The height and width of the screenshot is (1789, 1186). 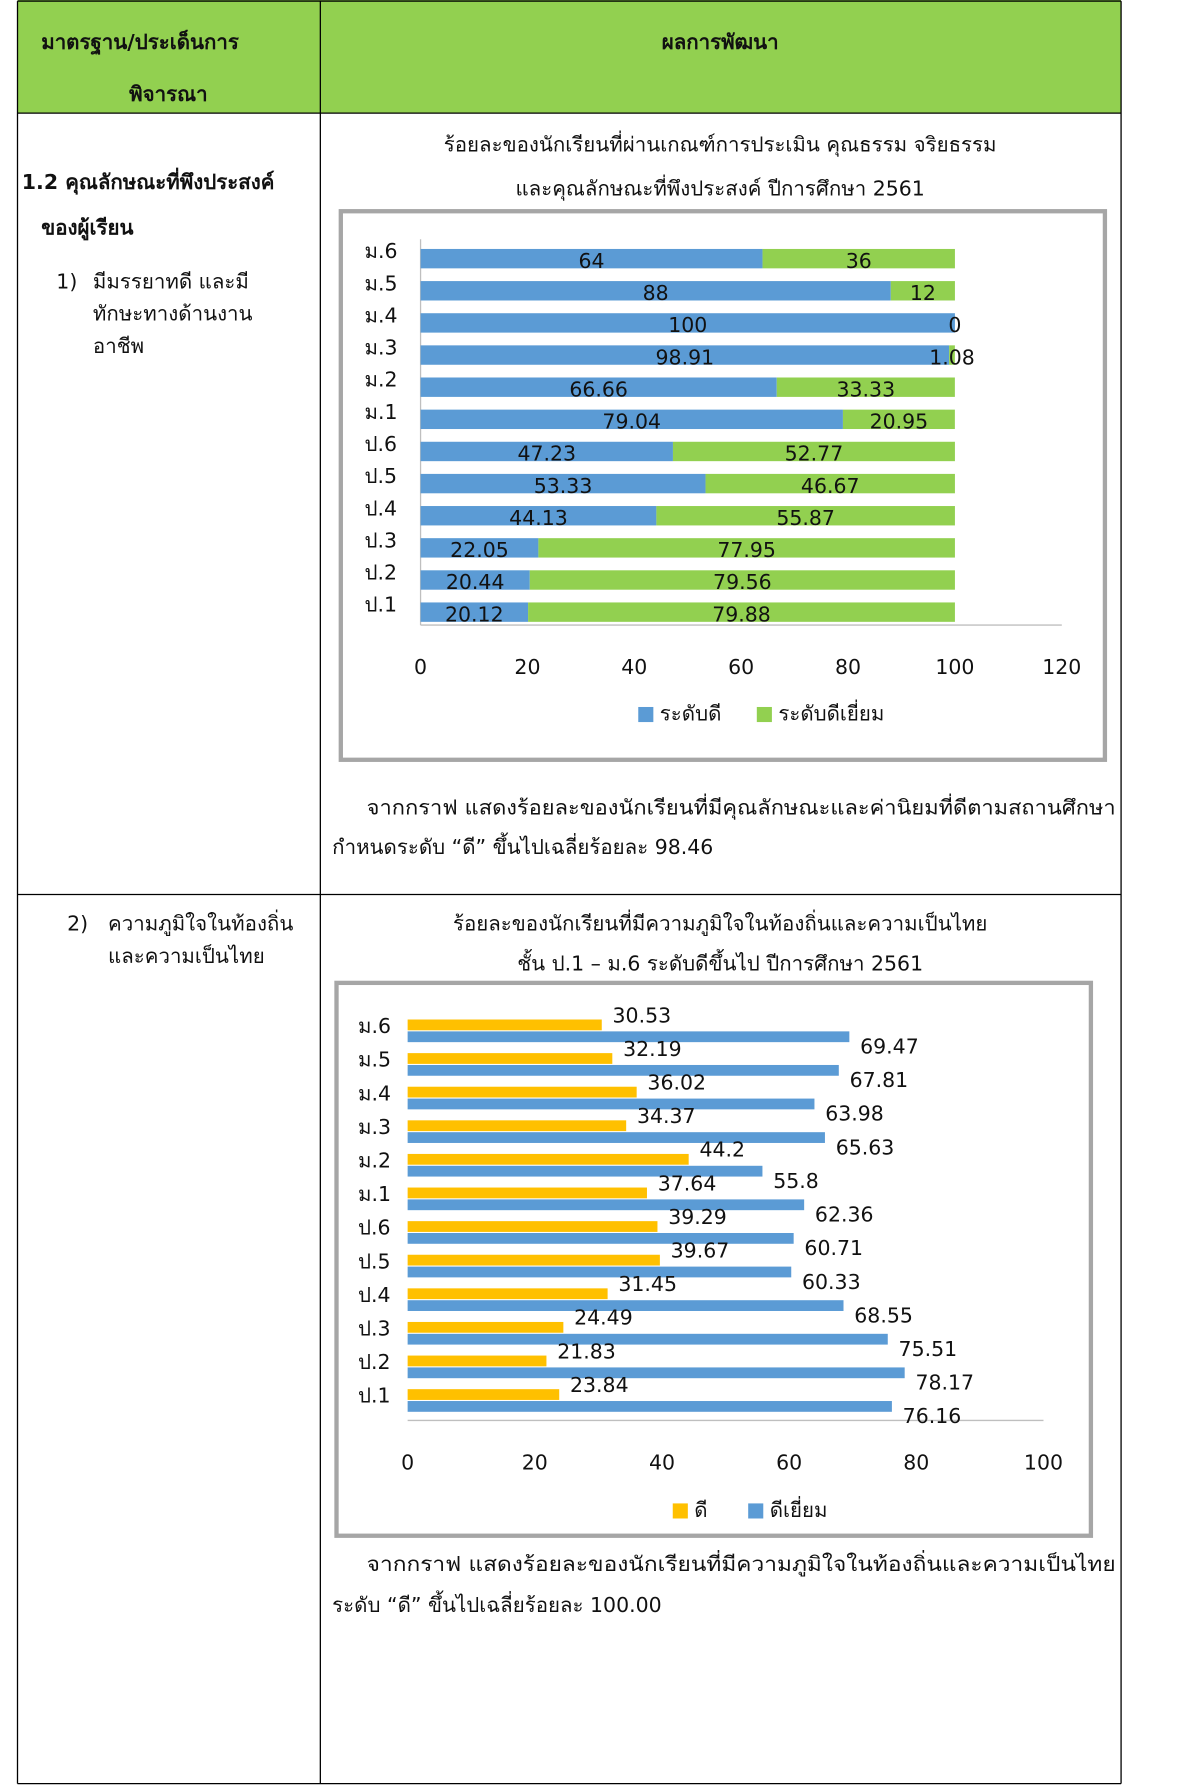 I want to click on x-tick-label: 120, so click(x=1061, y=667).